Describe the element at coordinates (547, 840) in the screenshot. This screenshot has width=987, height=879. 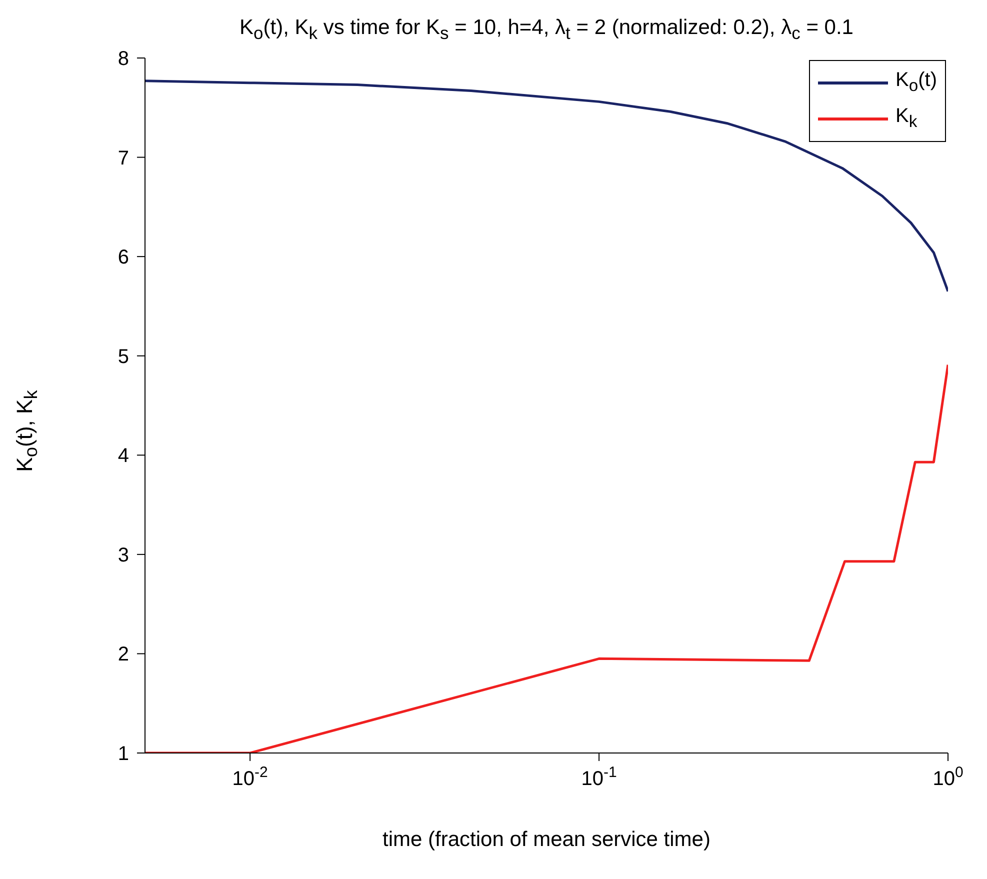
I see `x-axis-title: time (fraction of mean service time)` at that location.